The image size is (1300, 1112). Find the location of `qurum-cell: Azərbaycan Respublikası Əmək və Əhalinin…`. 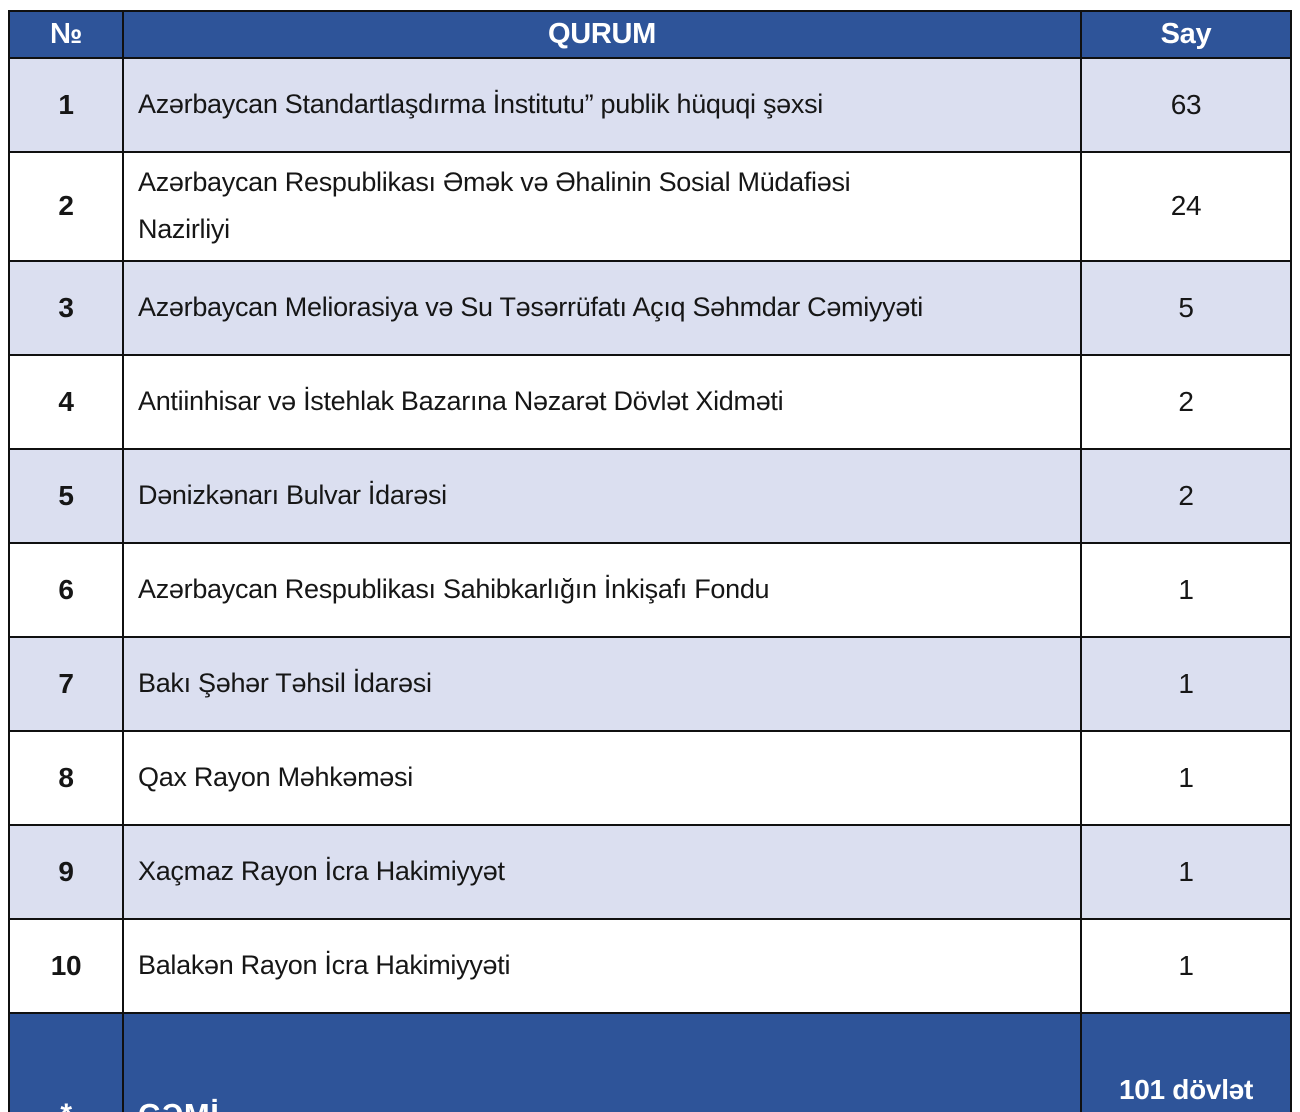

qurum-cell: Azərbaycan Respublikası Əmək və Əhalinin… is located at coordinates (602, 206).